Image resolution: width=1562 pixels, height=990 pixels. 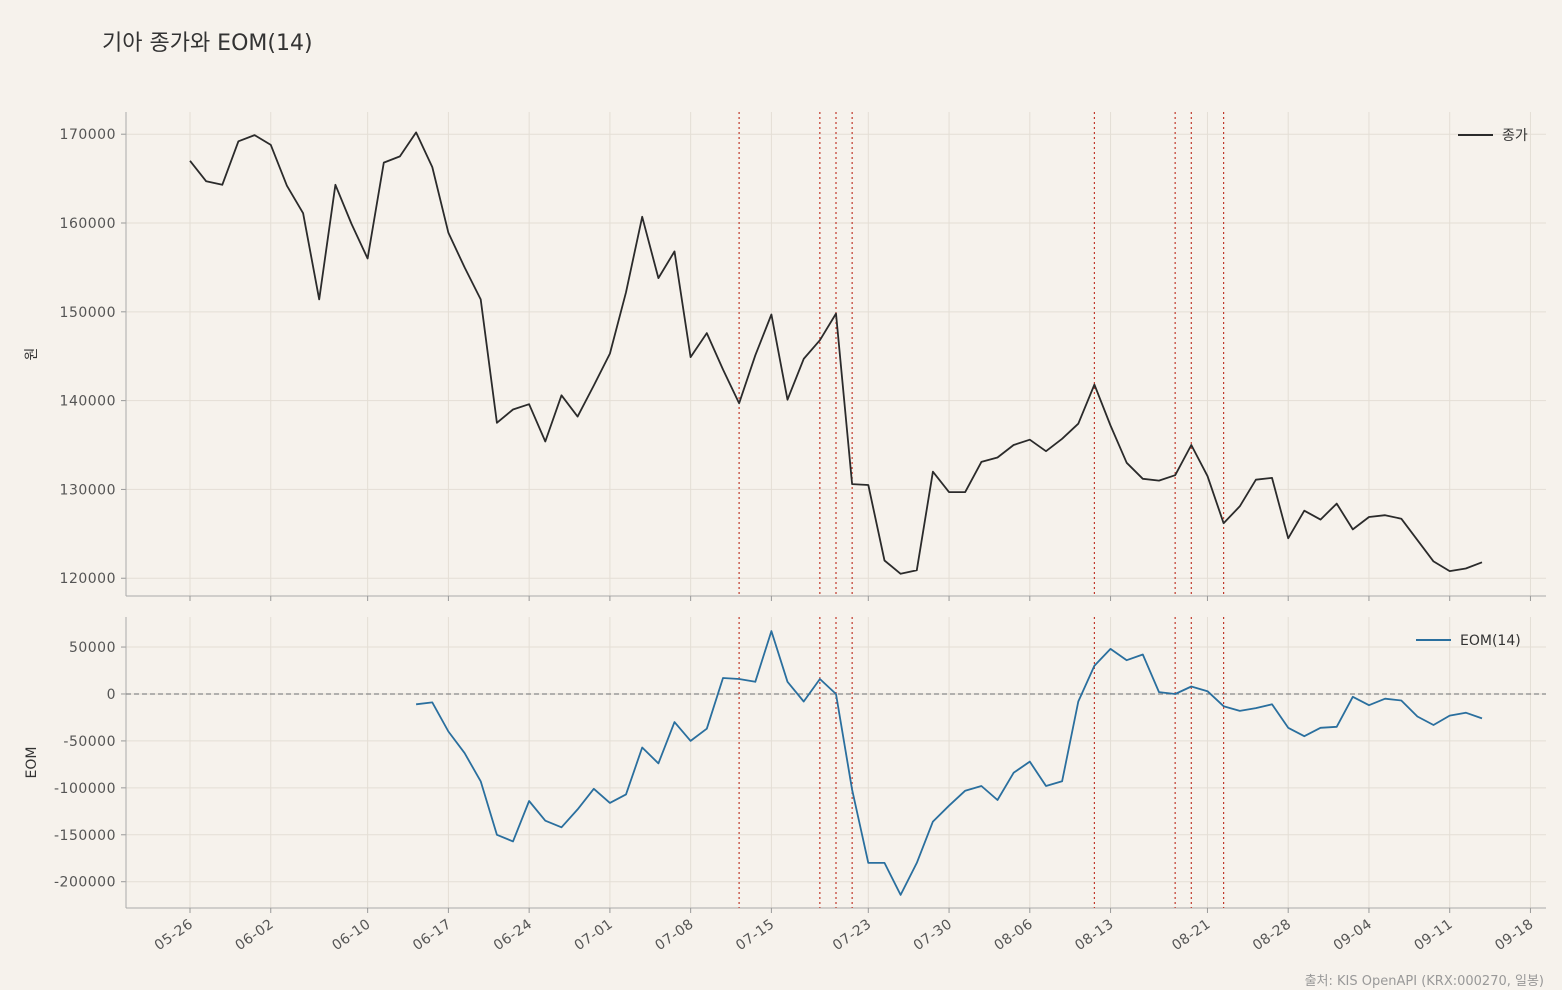 I want to click on y-tick-label: -200000, so click(x=85, y=883).